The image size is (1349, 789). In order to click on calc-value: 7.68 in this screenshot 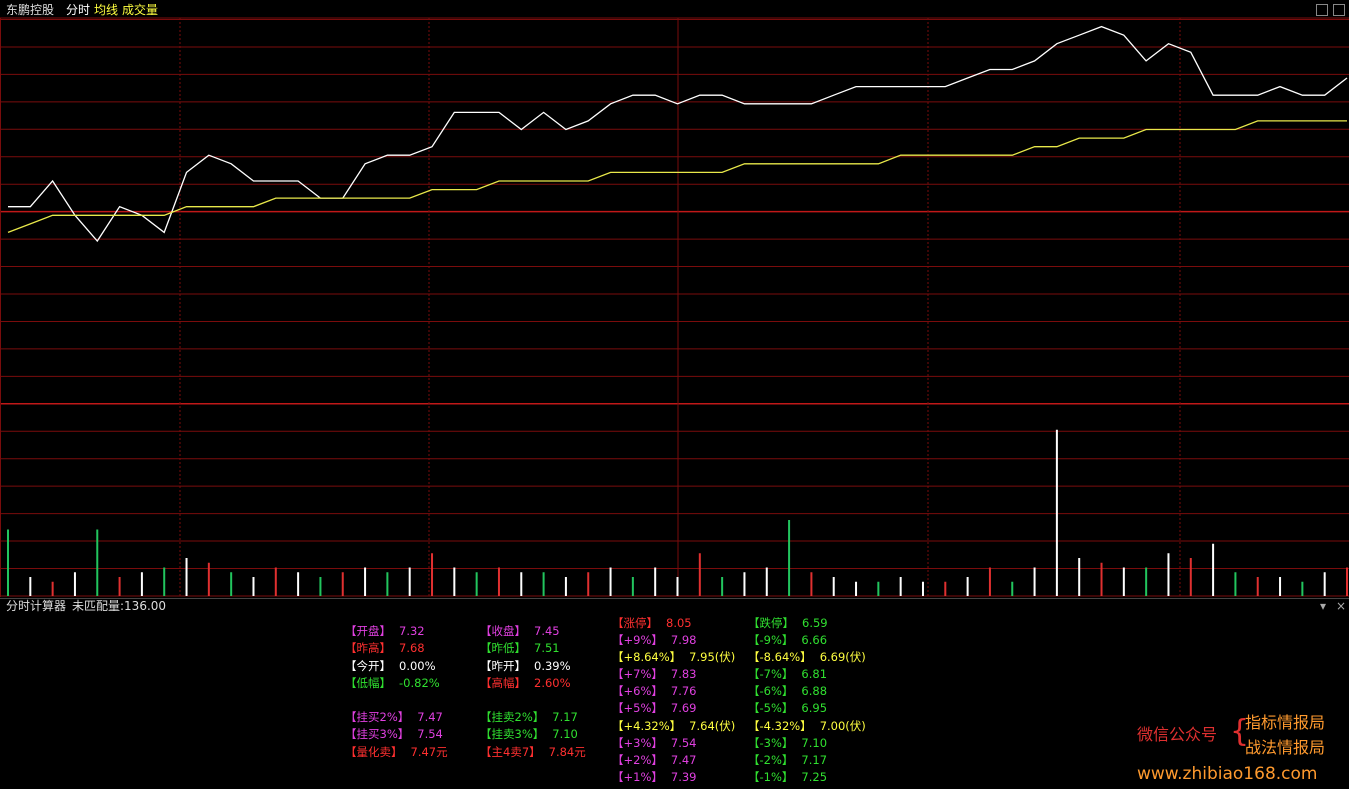, I will do `click(412, 648)`.